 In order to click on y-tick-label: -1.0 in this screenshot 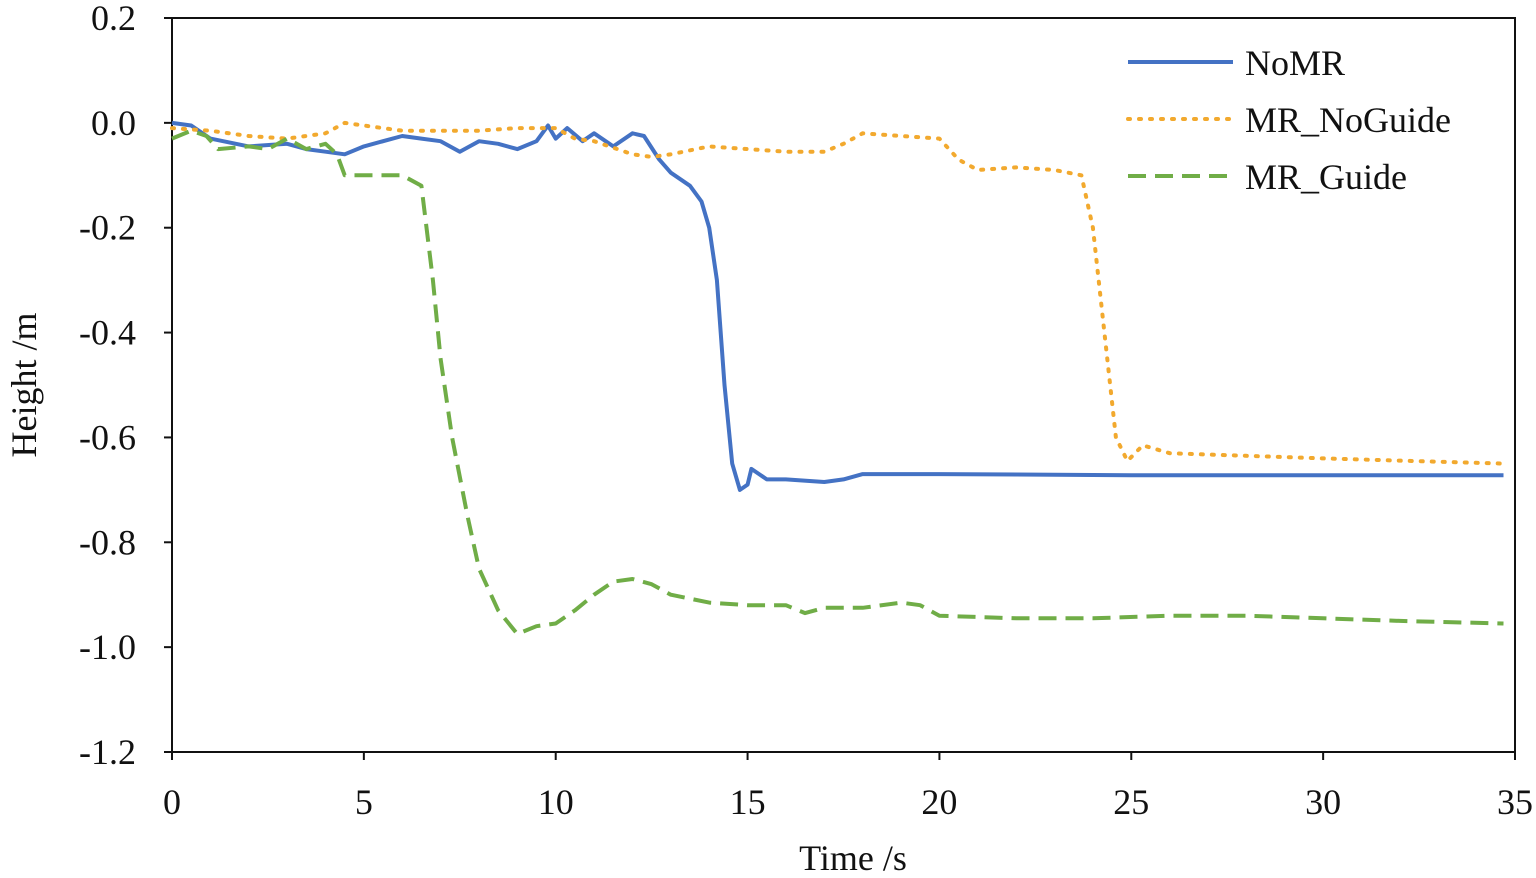, I will do `click(107, 647)`.